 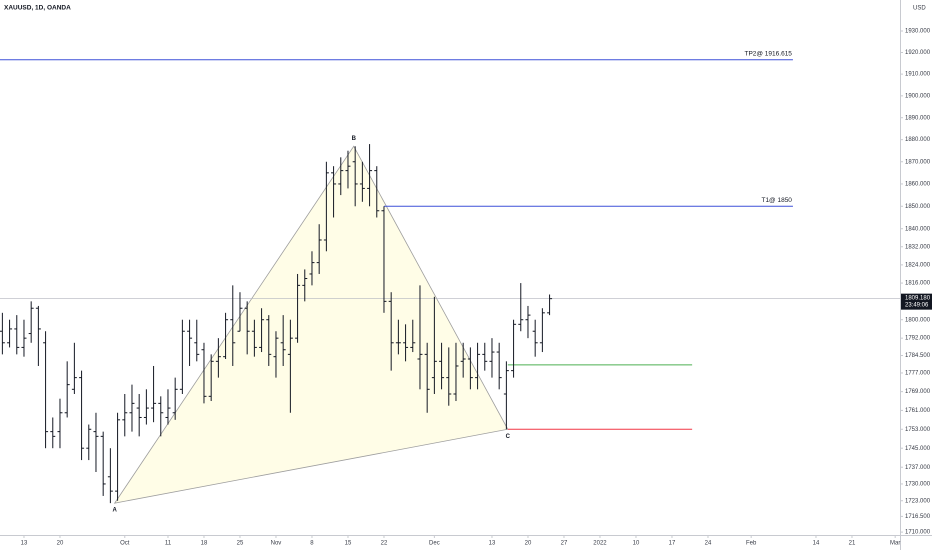 I want to click on y-tick-label: 1769.000, so click(x=918, y=392).